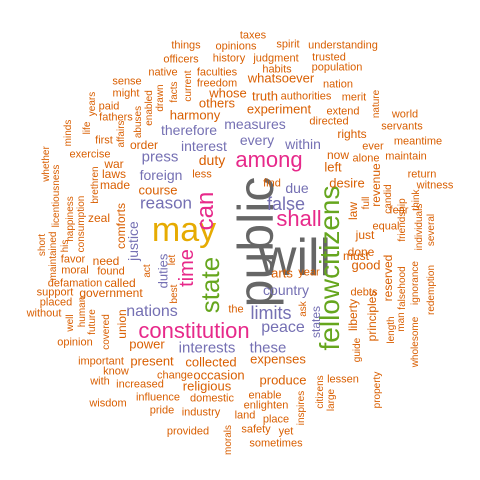  What do you see at coordinates (95, 185) in the screenshot?
I see `word: brethren` at bounding box center [95, 185].